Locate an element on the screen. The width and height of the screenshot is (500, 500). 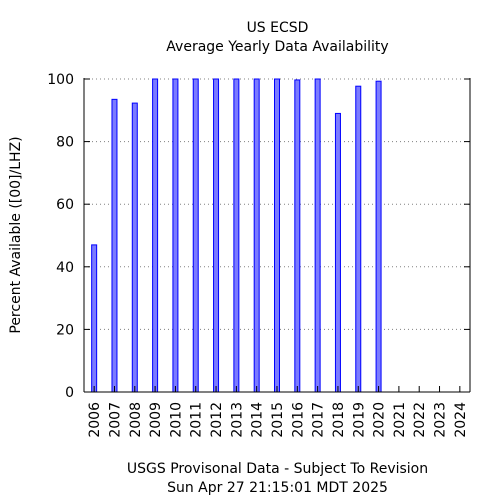
bar-2010 is located at coordinates (175, 235).